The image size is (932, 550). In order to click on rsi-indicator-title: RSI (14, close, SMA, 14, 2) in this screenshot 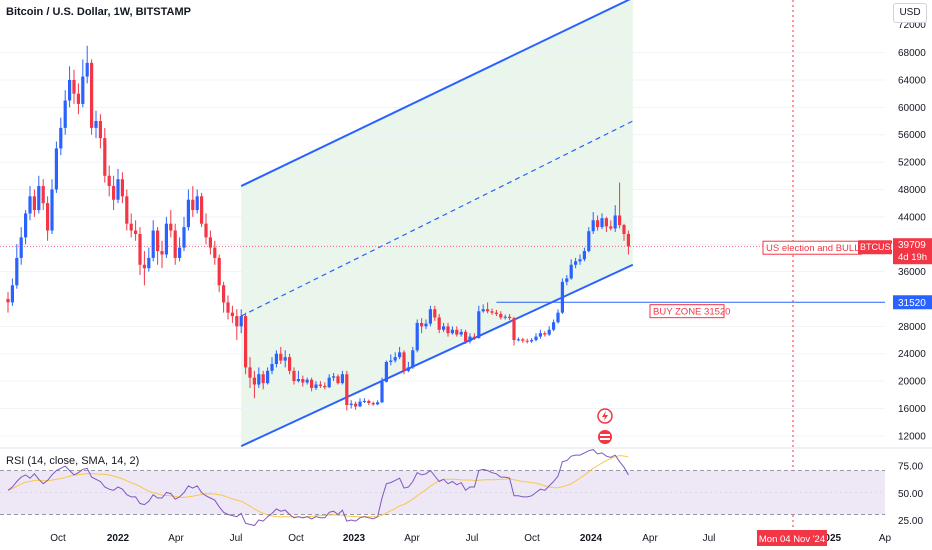, I will do `click(73, 461)`.